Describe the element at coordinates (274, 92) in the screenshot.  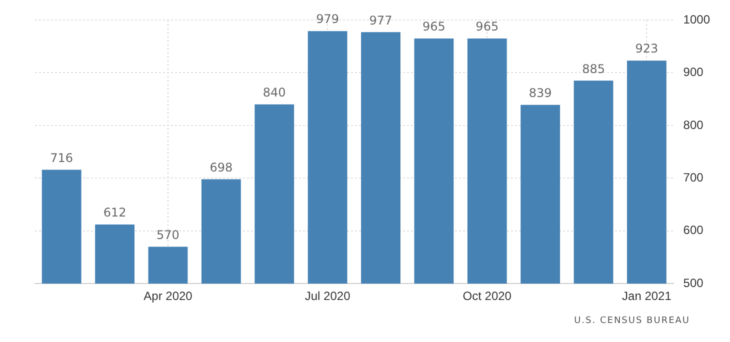
I see `data-label: 840` at that location.